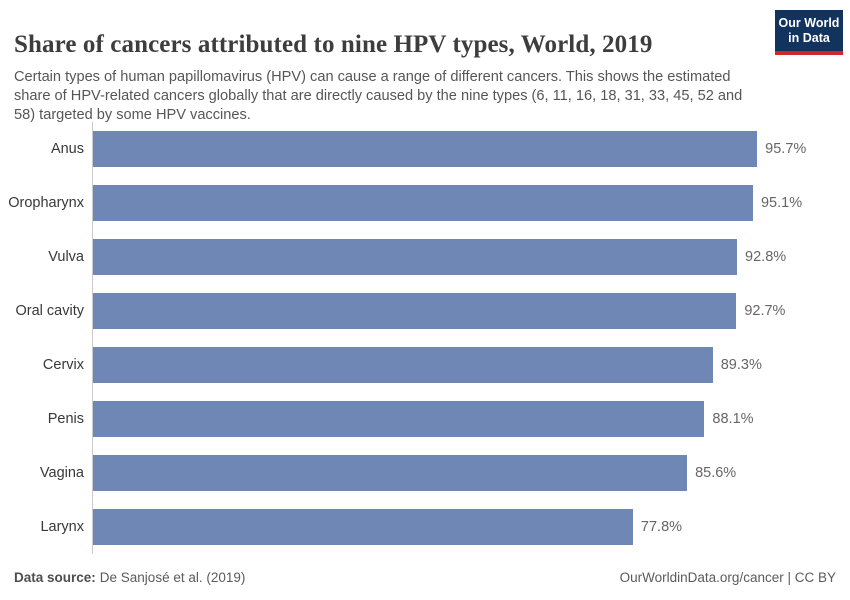 The image size is (850, 600). What do you see at coordinates (809, 38) in the screenshot?
I see `owid-logo-line2: in Data` at bounding box center [809, 38].